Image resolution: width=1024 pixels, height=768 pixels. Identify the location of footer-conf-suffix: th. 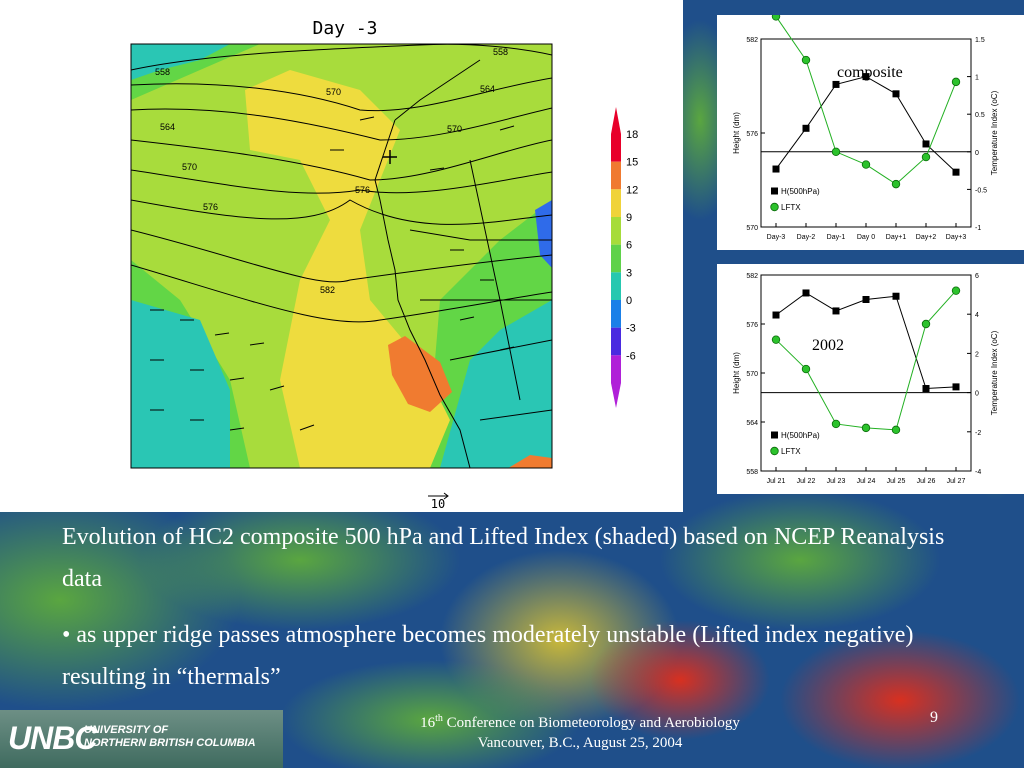
(439, 718).